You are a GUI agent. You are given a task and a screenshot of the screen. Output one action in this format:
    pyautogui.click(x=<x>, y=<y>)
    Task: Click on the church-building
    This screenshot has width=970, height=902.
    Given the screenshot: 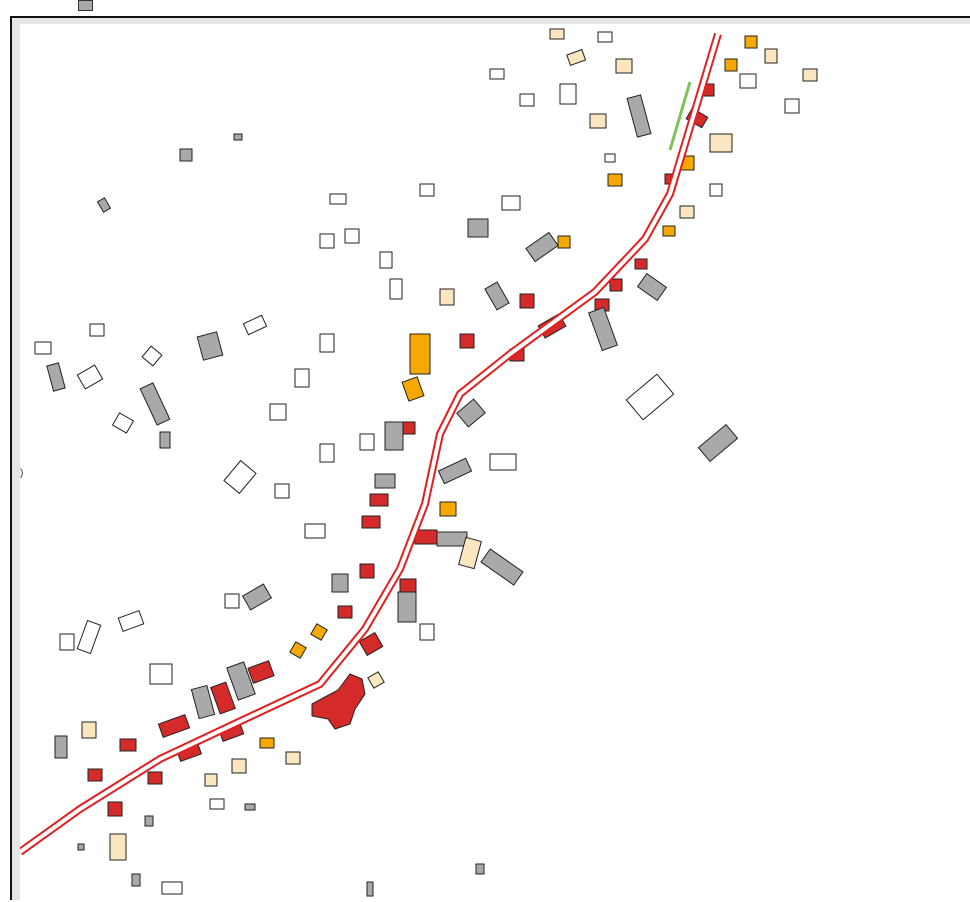 What is the action you would take?
    pyautogui.click(x=338, y=701)
    